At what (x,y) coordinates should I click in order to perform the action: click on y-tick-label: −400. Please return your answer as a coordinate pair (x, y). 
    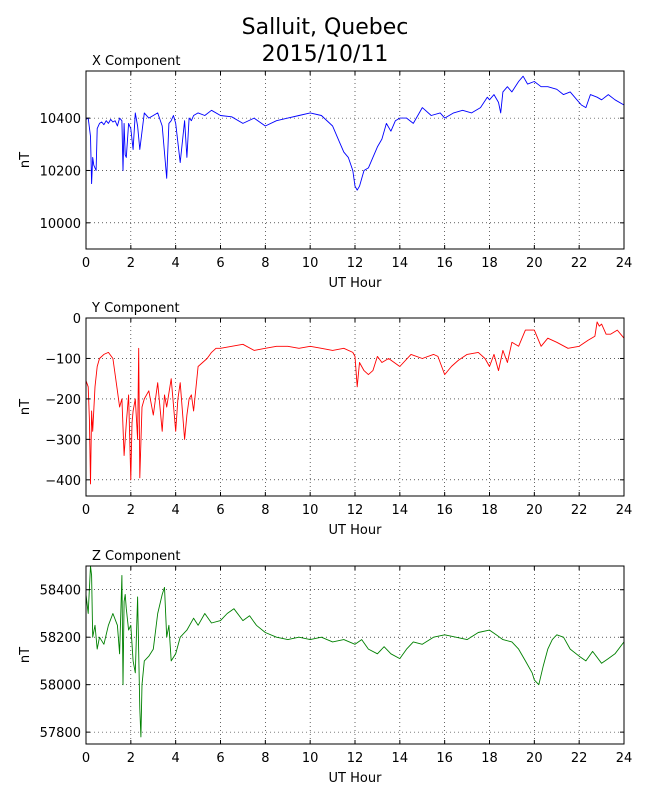
    Looking at the image, I should click on (63, 481).